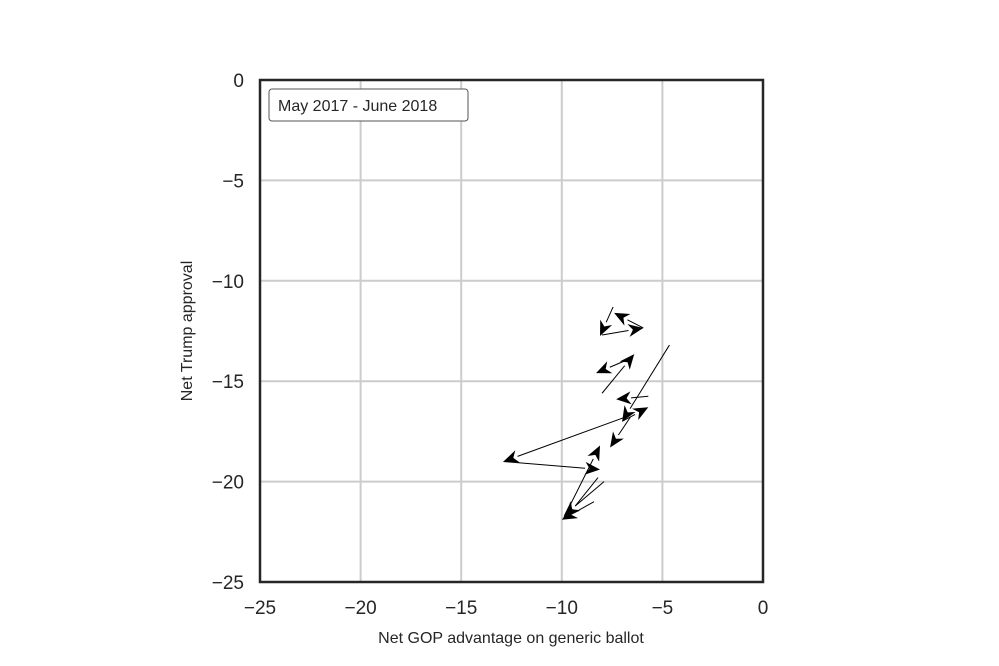 The width and height of the screenshot is (999, 666). Describe the element at coordinates (461, 608) in the screenshot. I see `x-tick-label: −15` at that location.